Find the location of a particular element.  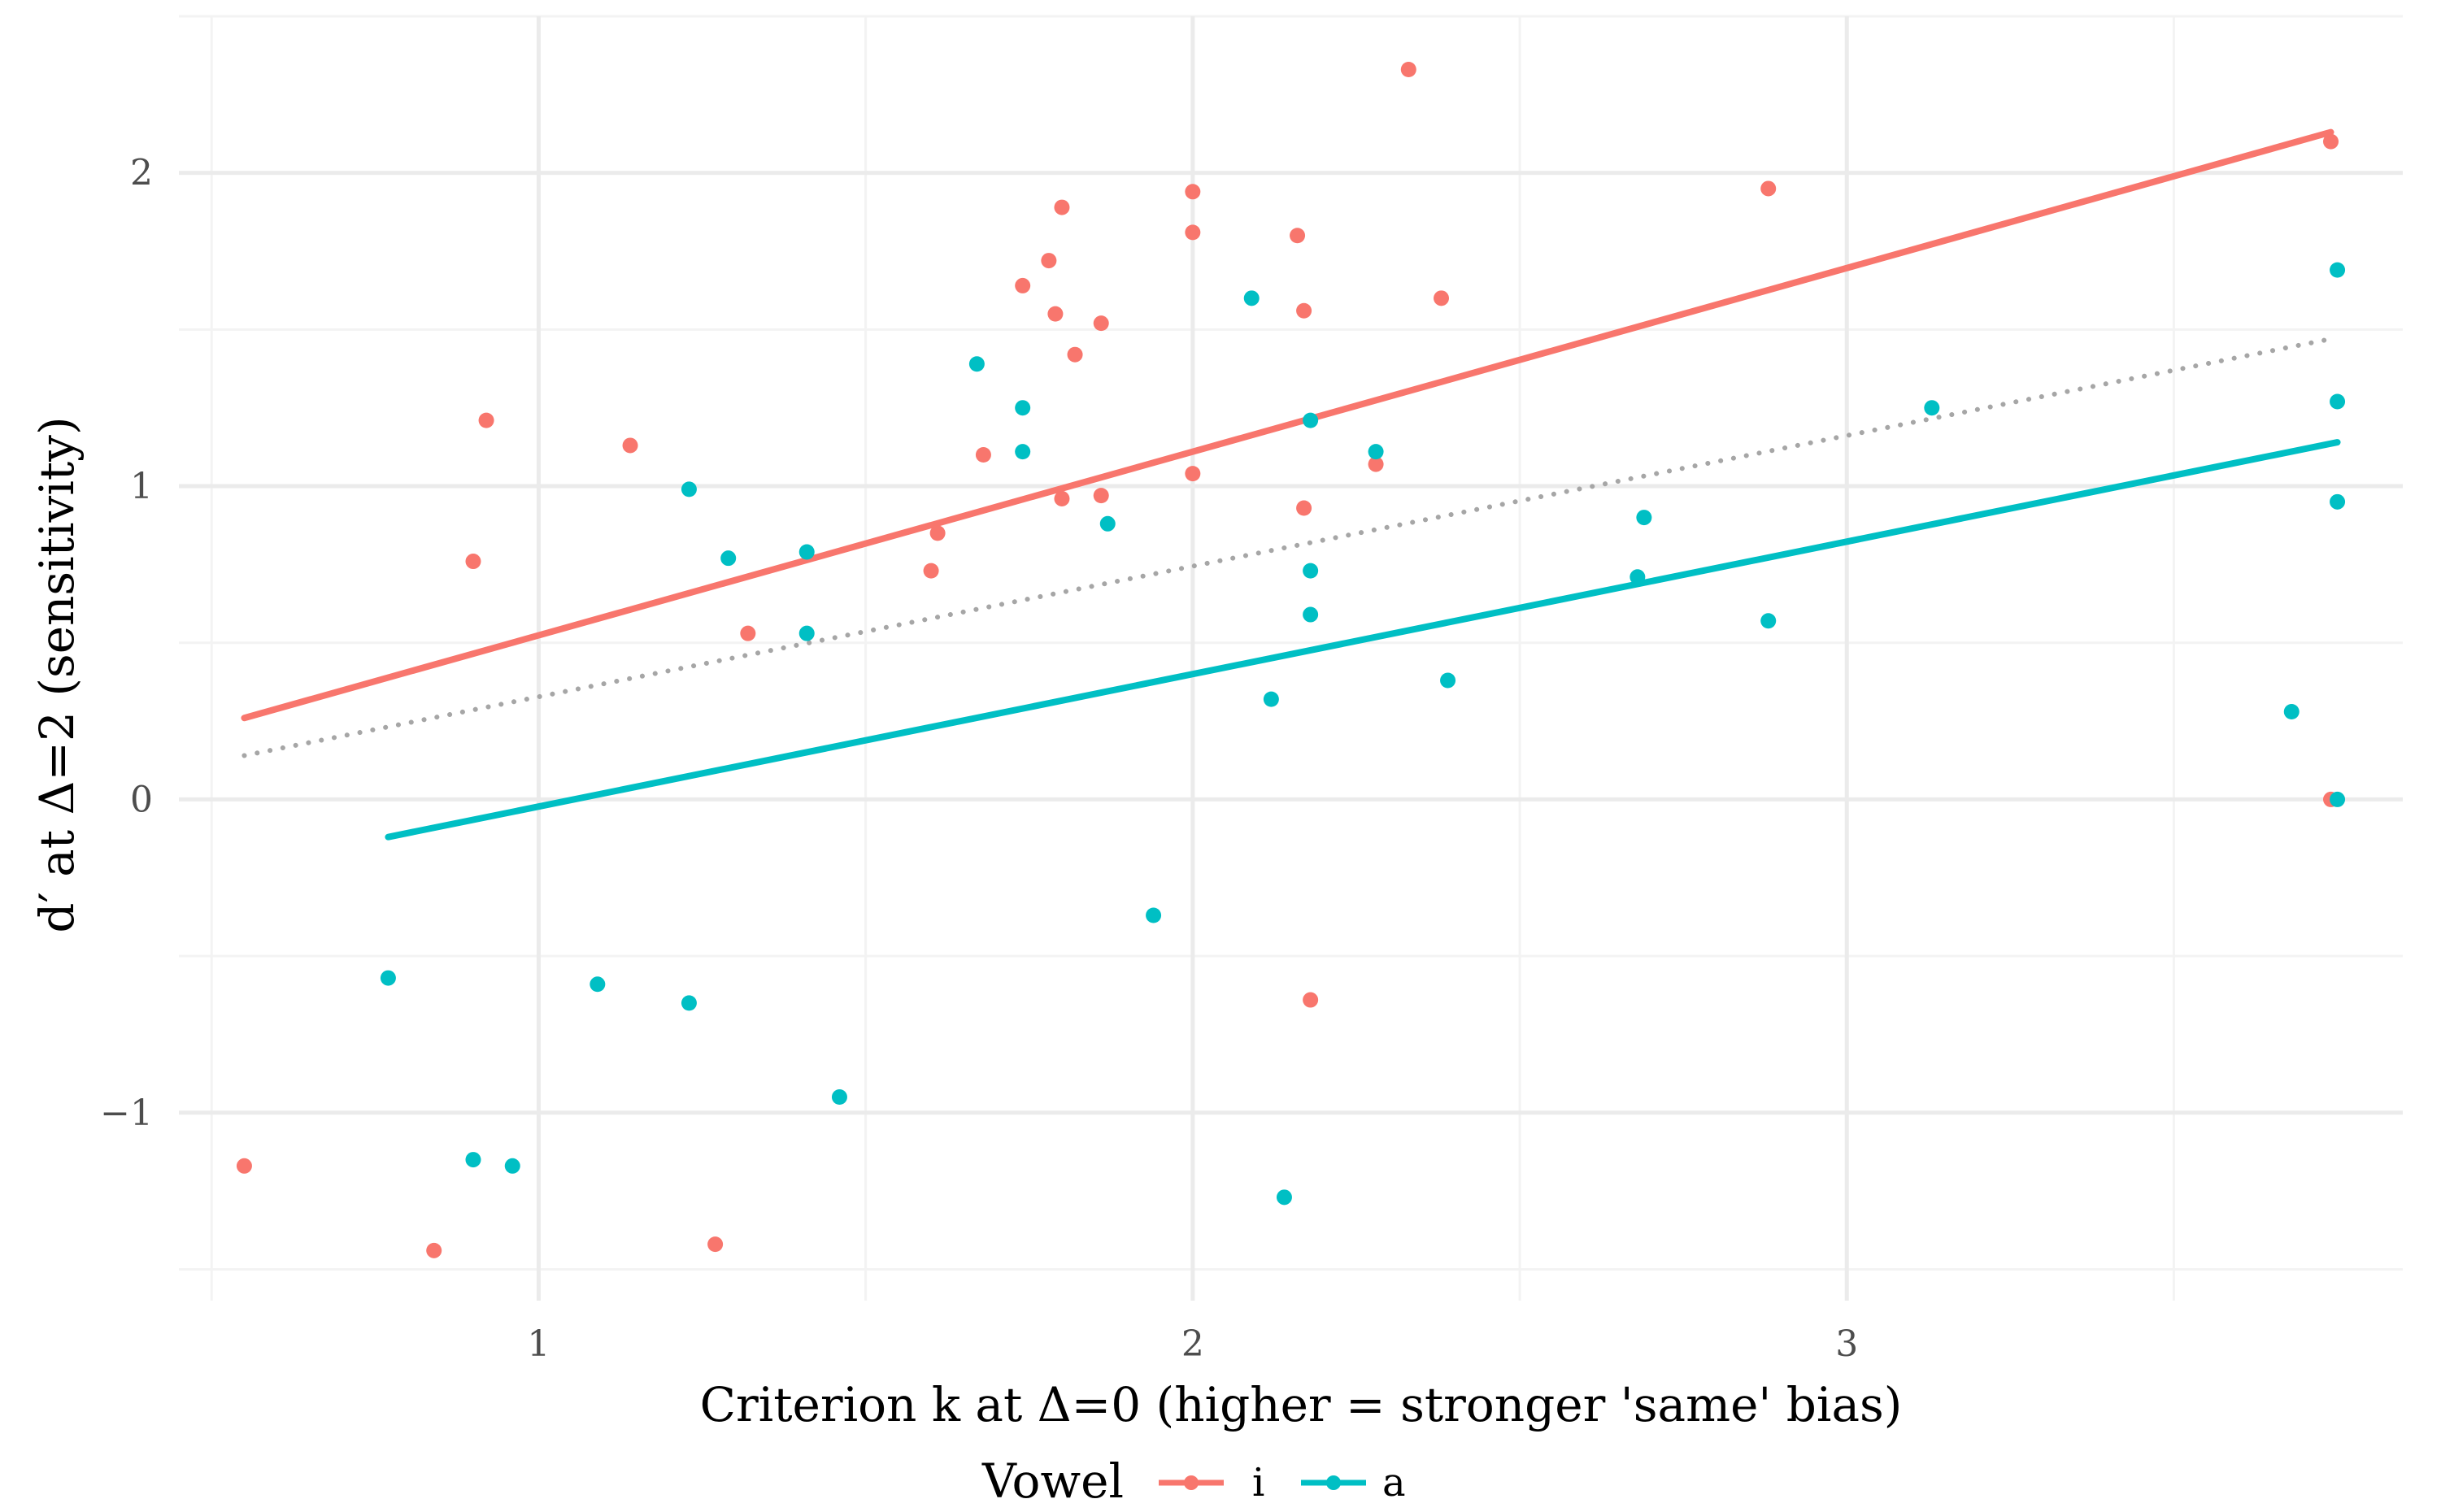

y-tick-label: 0 is located at coordinates (142, 799).